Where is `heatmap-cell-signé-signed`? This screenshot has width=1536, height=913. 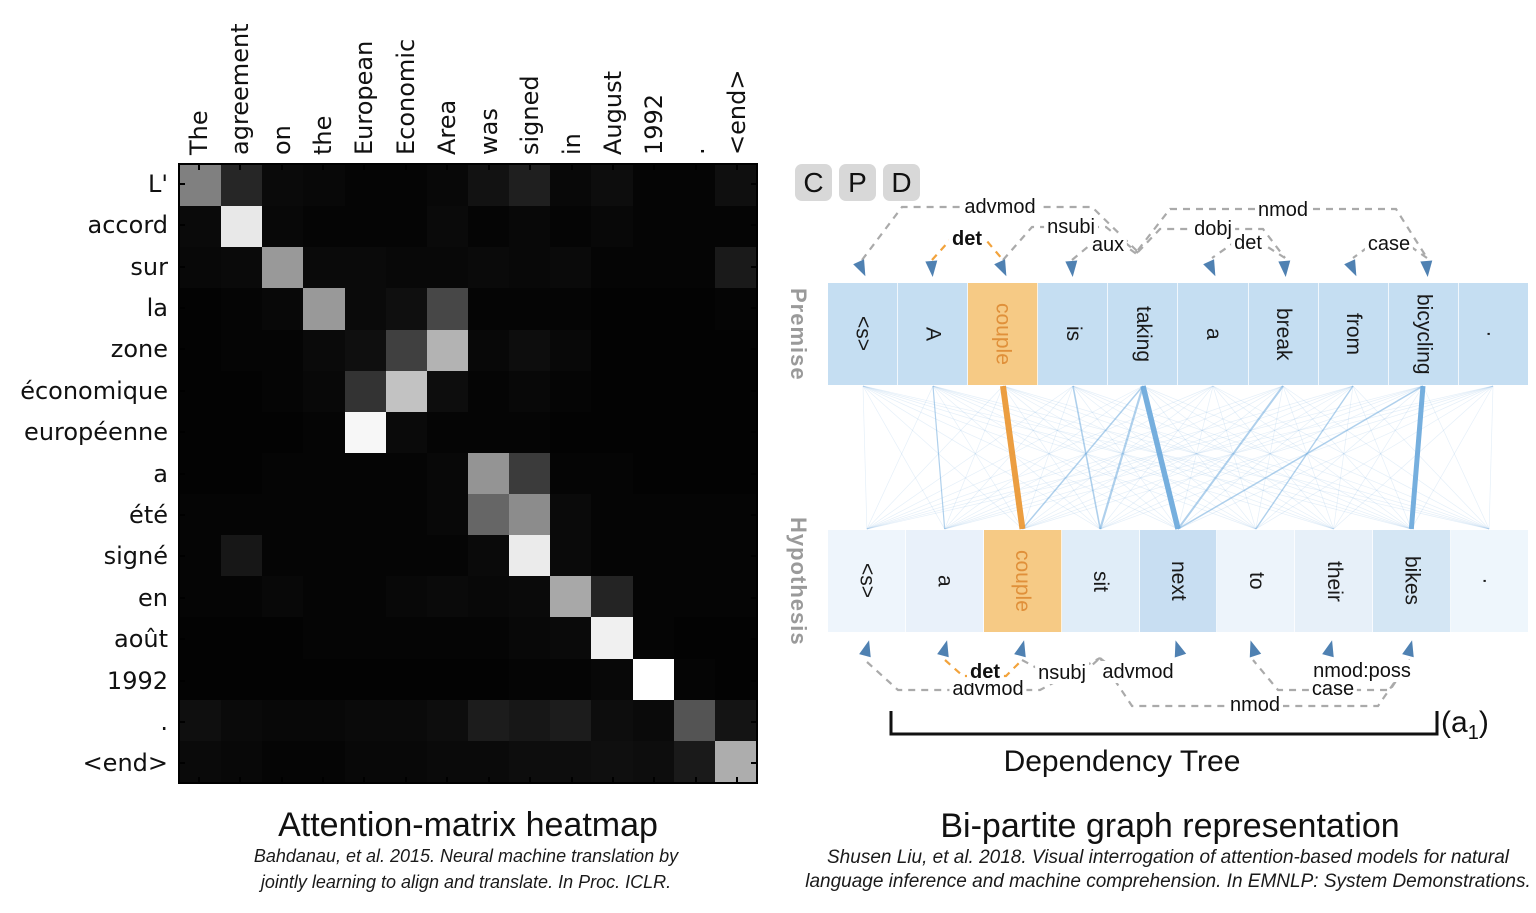
heatmap-cell-signé-signed is located at coordinates (530, 556).